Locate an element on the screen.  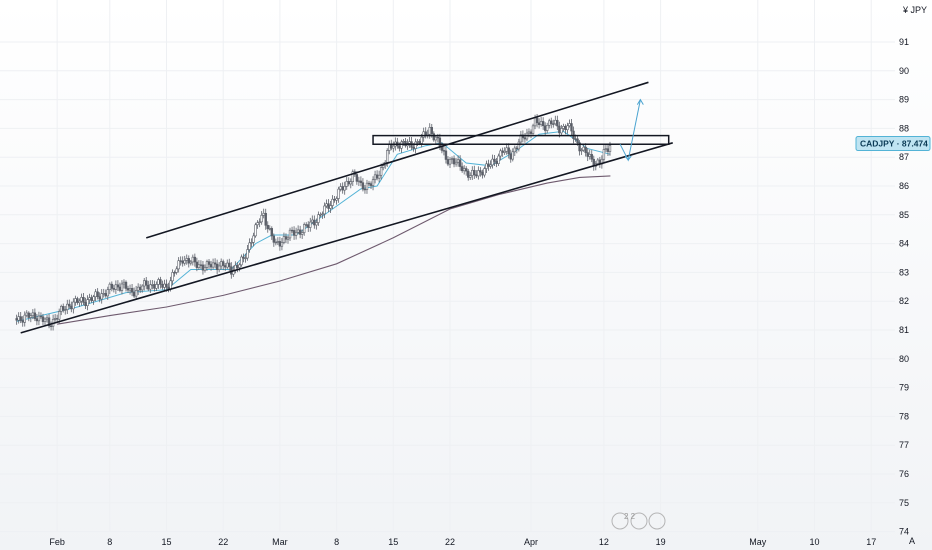
y-tick-label: 79 is located at coordinates (904, 388).